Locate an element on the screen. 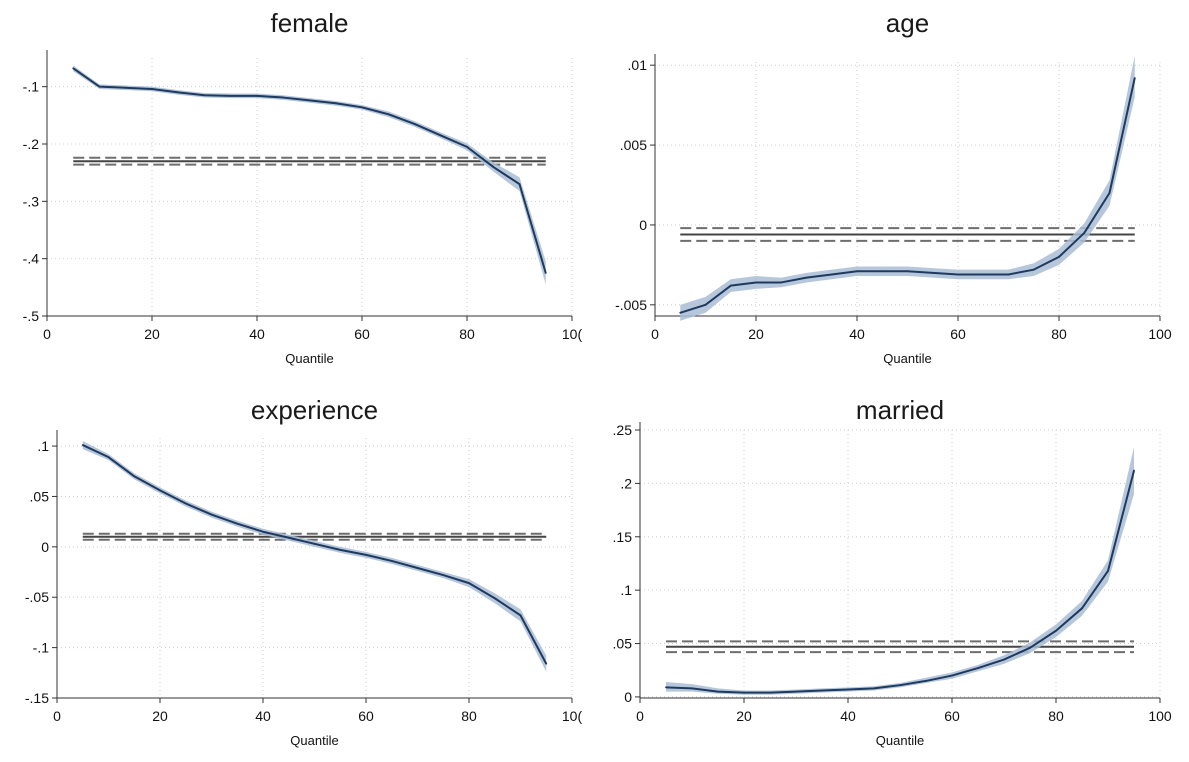 The height and width of the screenshot is (762, 1189). panel-title: experience is located at coordinates (314, 410).